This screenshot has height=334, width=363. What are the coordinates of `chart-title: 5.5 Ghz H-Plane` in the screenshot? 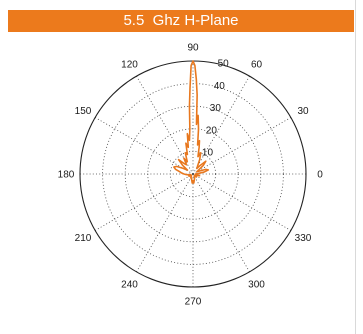 It's located at (181, 21).